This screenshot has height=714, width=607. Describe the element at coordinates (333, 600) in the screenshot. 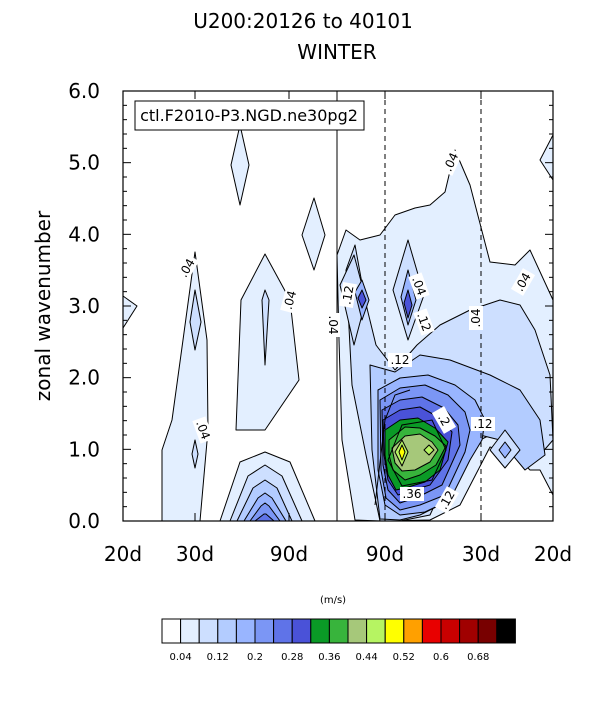

I see `colorbar-unit: (m/s)` at that location.